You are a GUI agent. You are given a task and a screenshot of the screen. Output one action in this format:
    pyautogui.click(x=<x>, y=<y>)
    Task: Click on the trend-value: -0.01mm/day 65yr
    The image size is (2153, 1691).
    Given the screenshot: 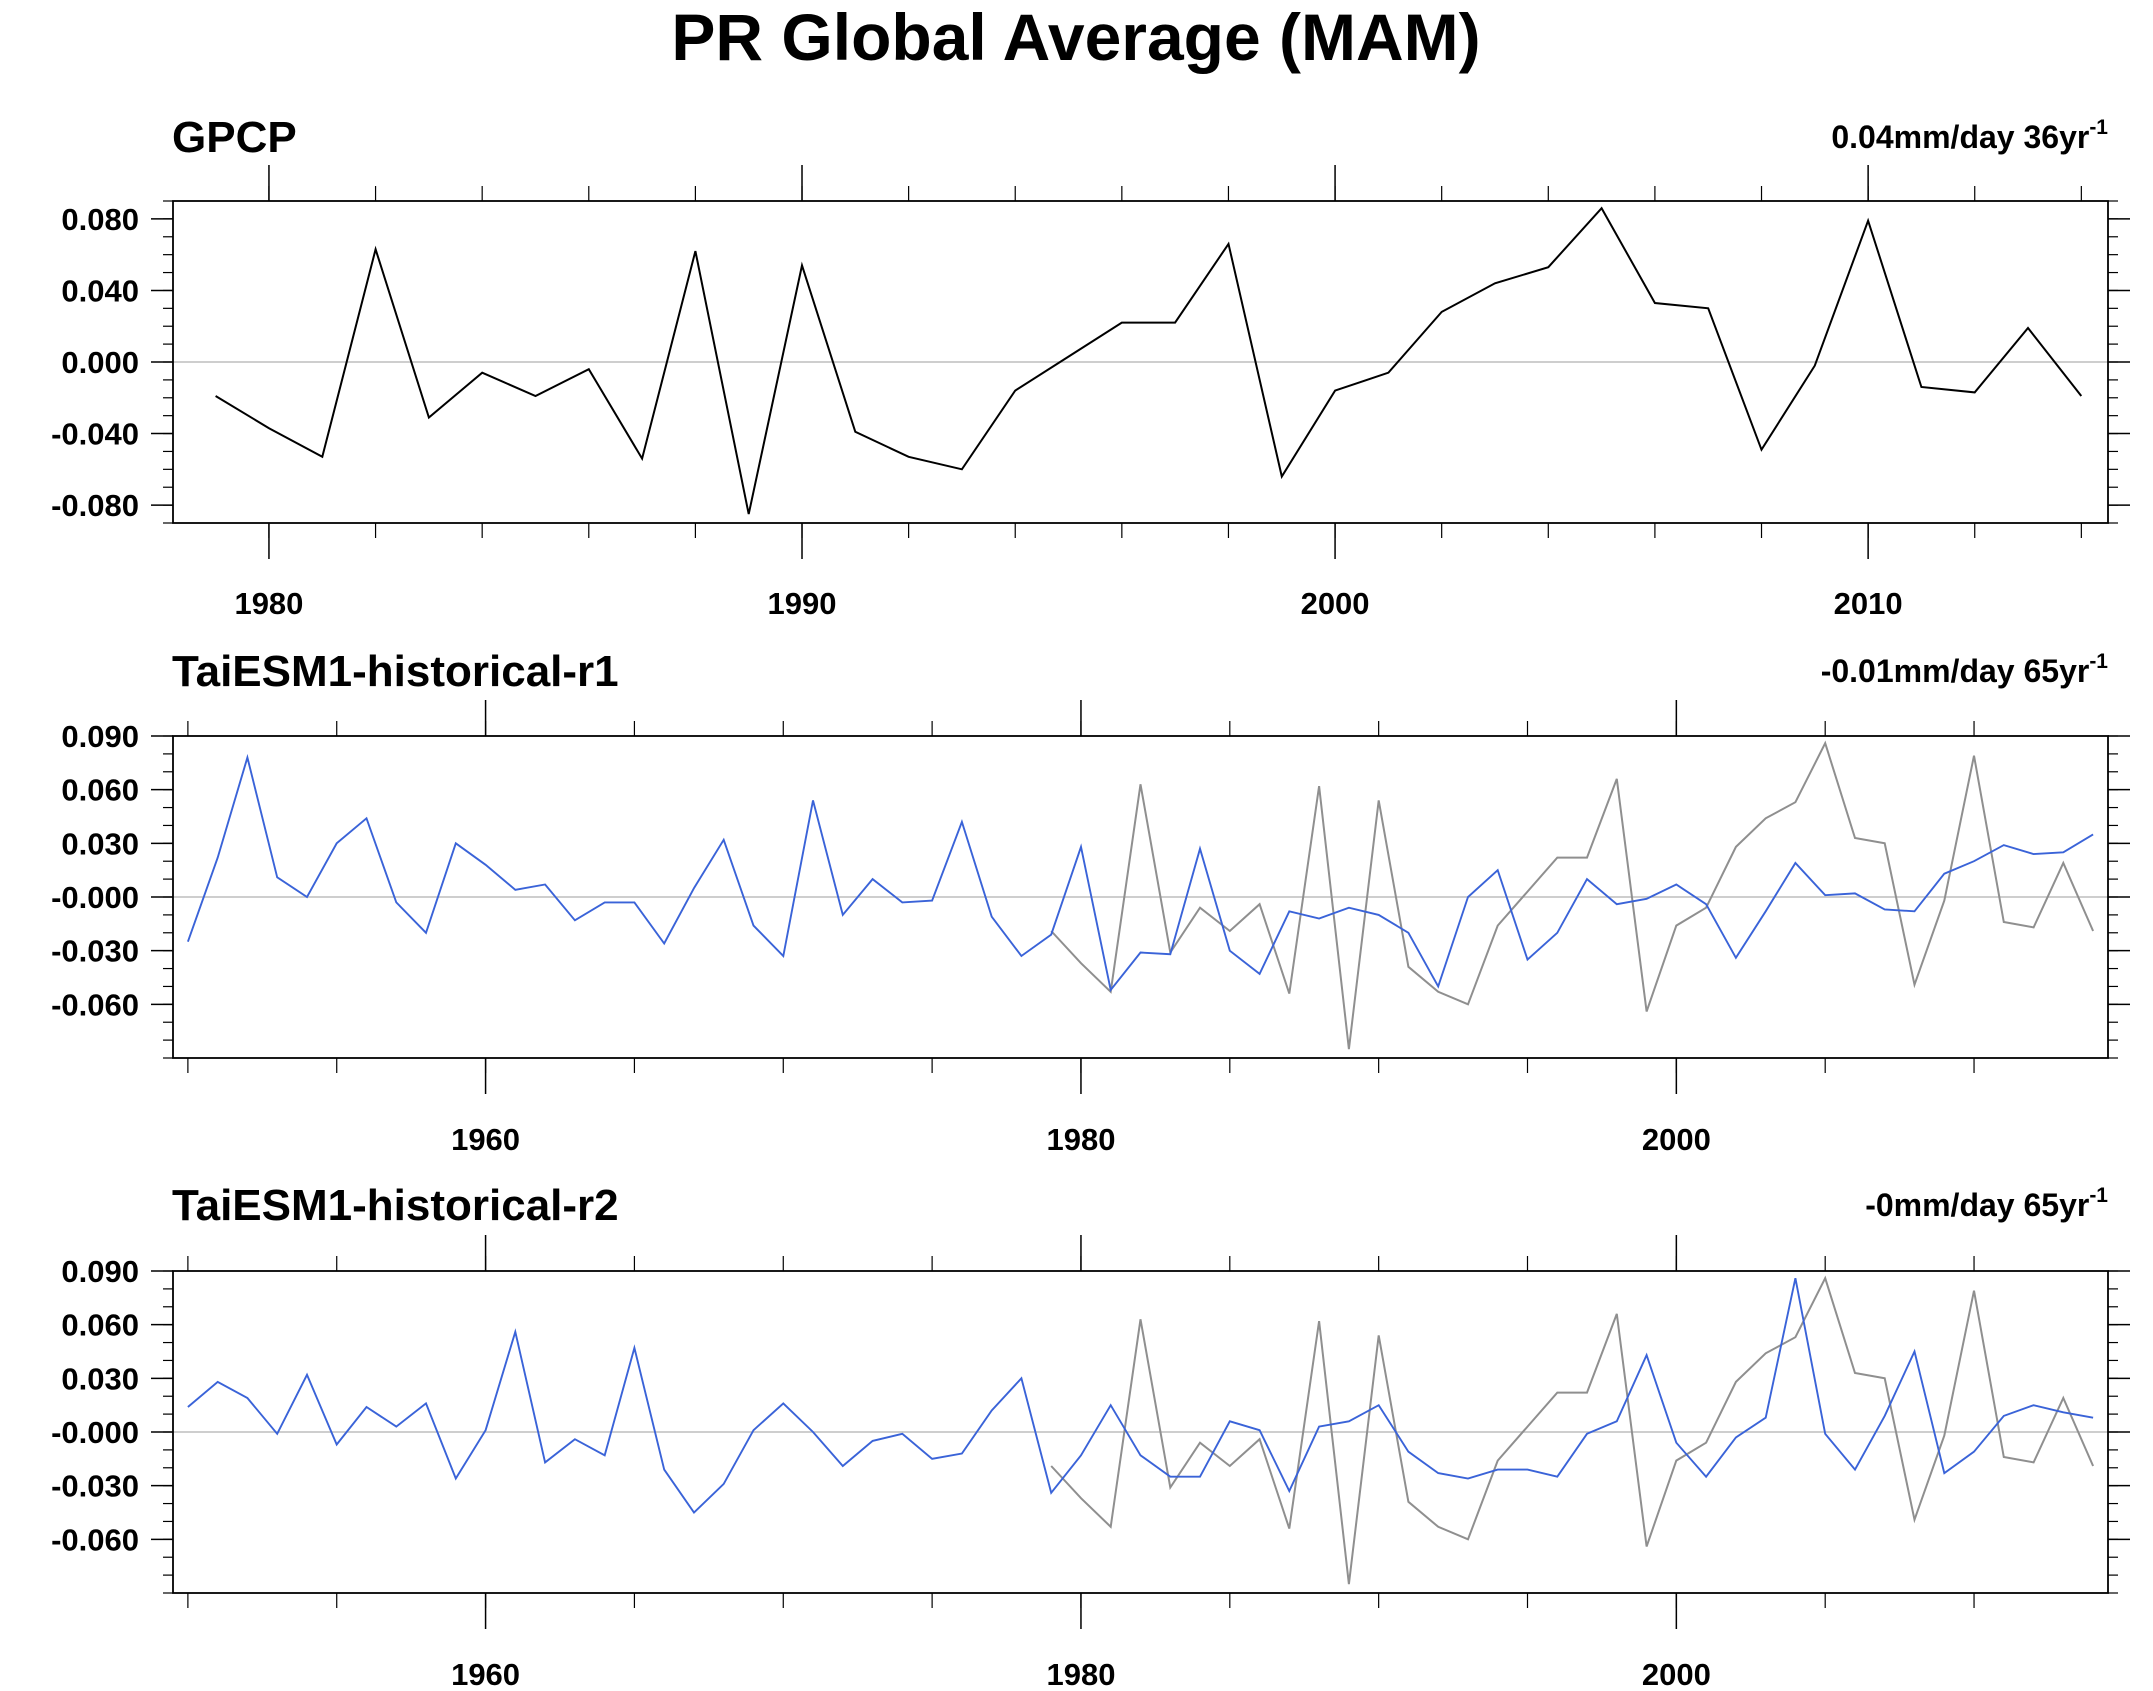 What is the action you would take?
    pyautogui.click(x=1955, y=671)
    